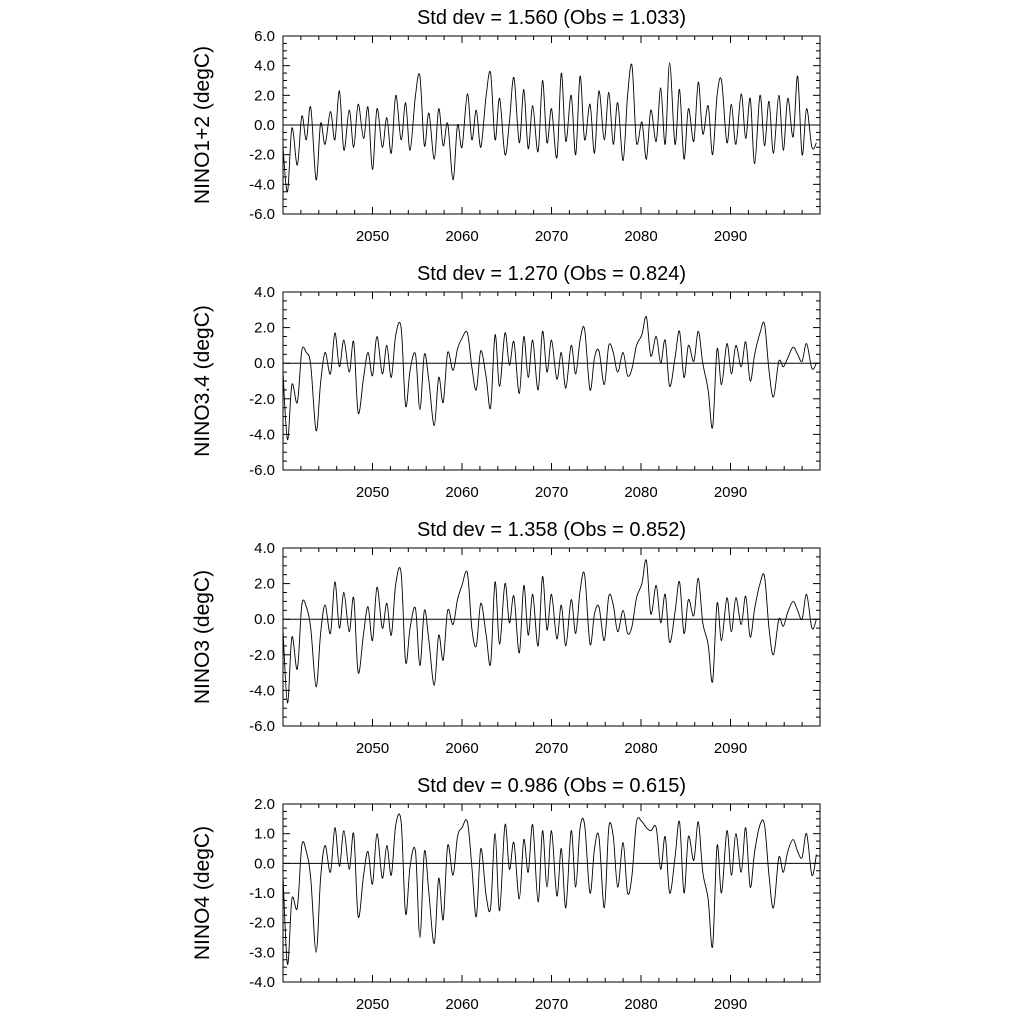 This screenshot has width=1024, height=1024. What do you see at coordinates (262, 952) in the screenshot?
I see `y-tick-label: -3.0` at bounding box center [262, 952].